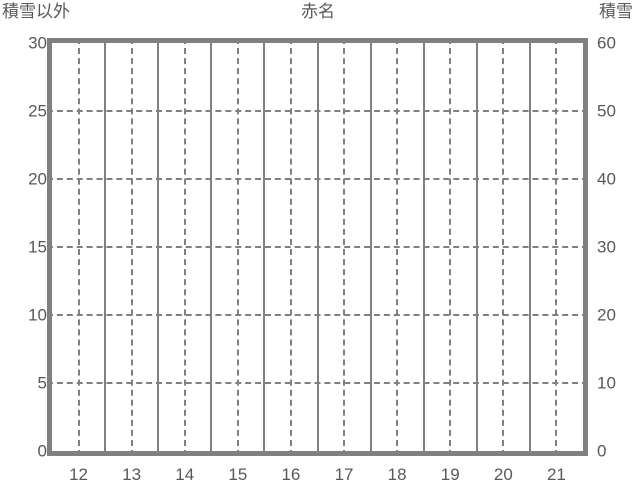 The height and width of the screenshot is (501, 636). I want to click on right-axis-title: 積雪, so click(616, 11).